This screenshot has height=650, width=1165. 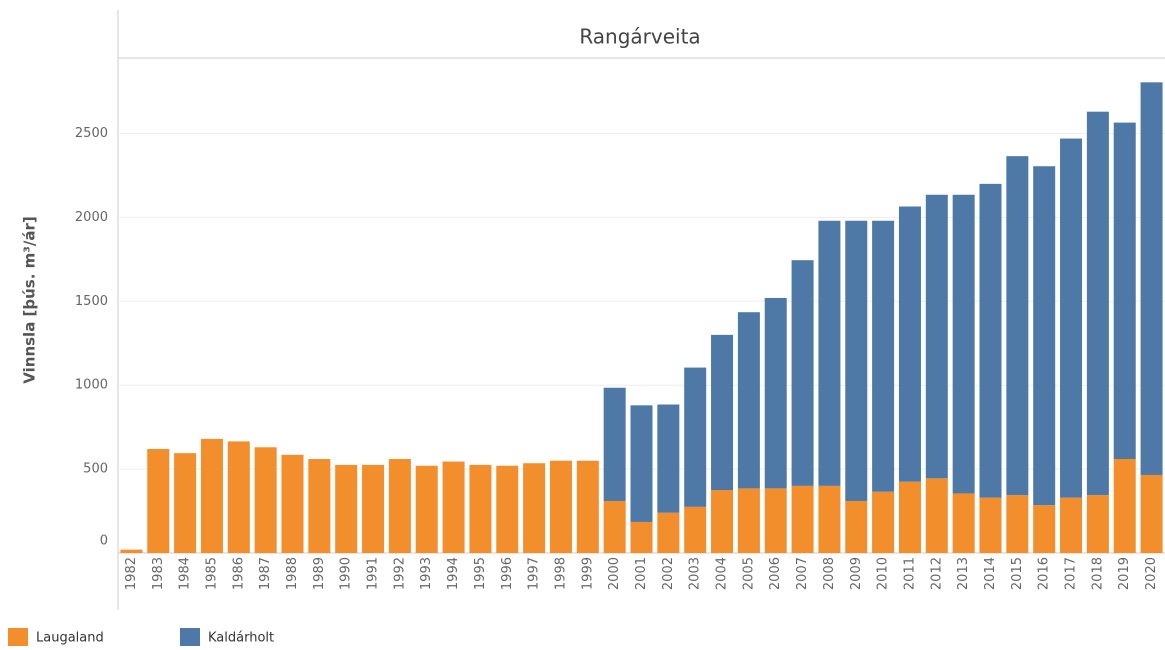 I want to click on x-tick-label: 2008, so click(x=829, y=573).